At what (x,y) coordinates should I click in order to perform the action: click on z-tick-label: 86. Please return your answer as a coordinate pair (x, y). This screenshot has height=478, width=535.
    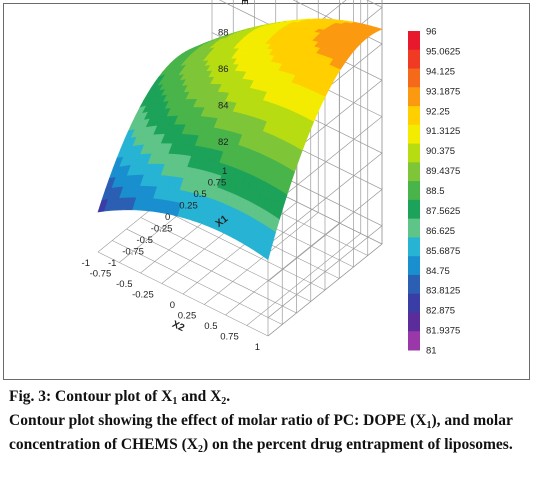
    Looking at the image, I should click on (223, 69).